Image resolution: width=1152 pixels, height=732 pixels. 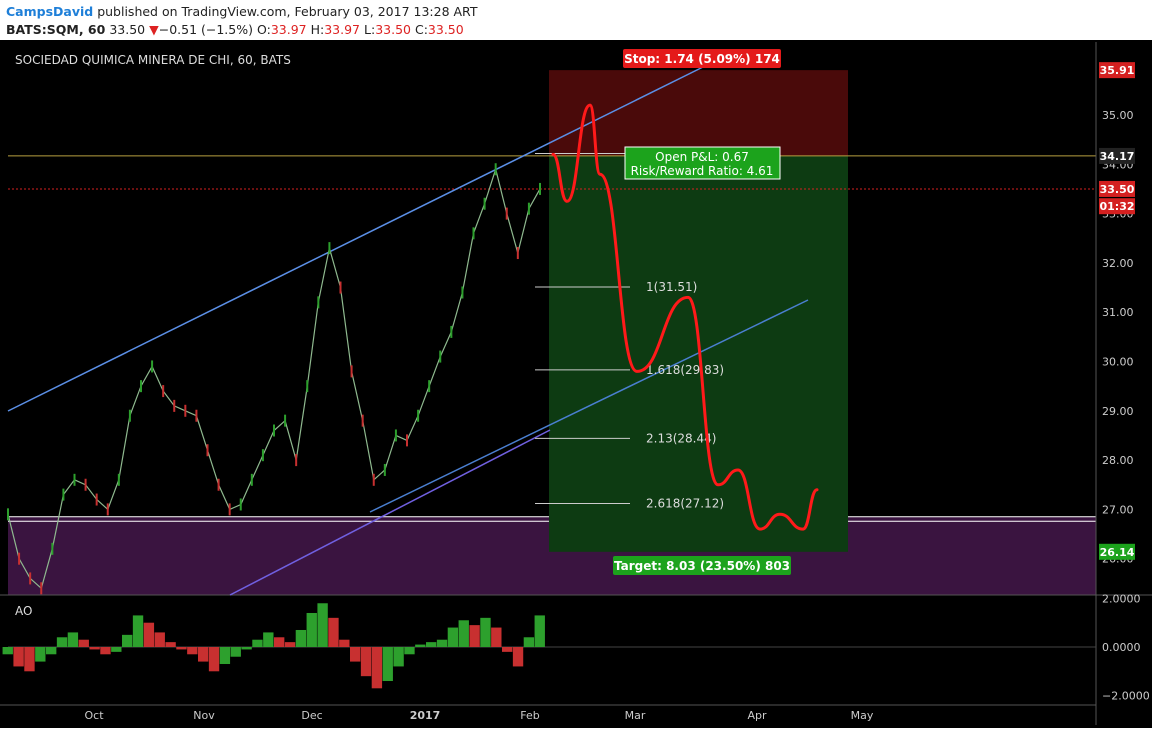 I want to click on close-value: 33.50, so click(x=445, y=29).